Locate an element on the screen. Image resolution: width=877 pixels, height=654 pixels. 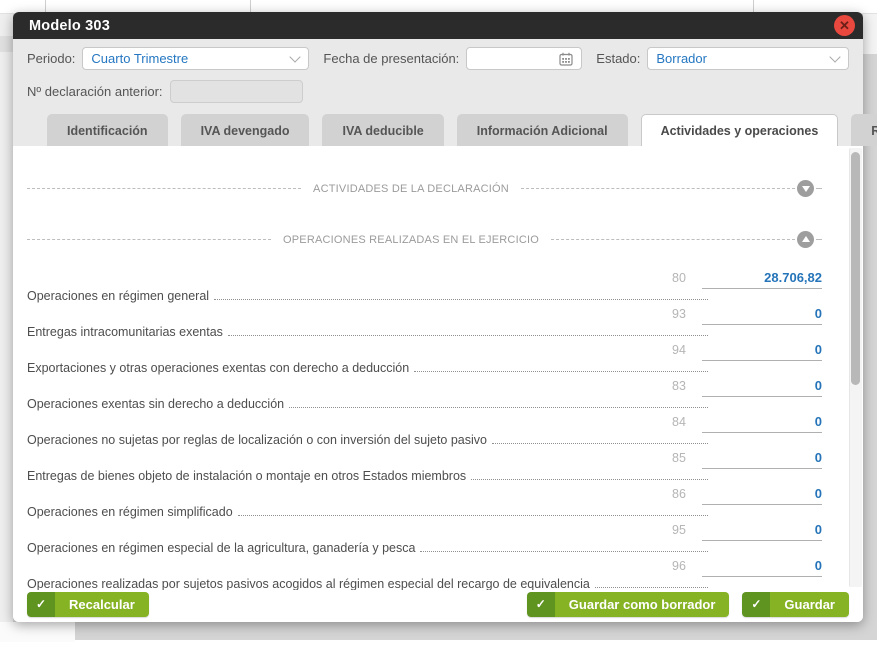
periodo-select: Cuarto Trimestre is located at coordinates (196, 58).